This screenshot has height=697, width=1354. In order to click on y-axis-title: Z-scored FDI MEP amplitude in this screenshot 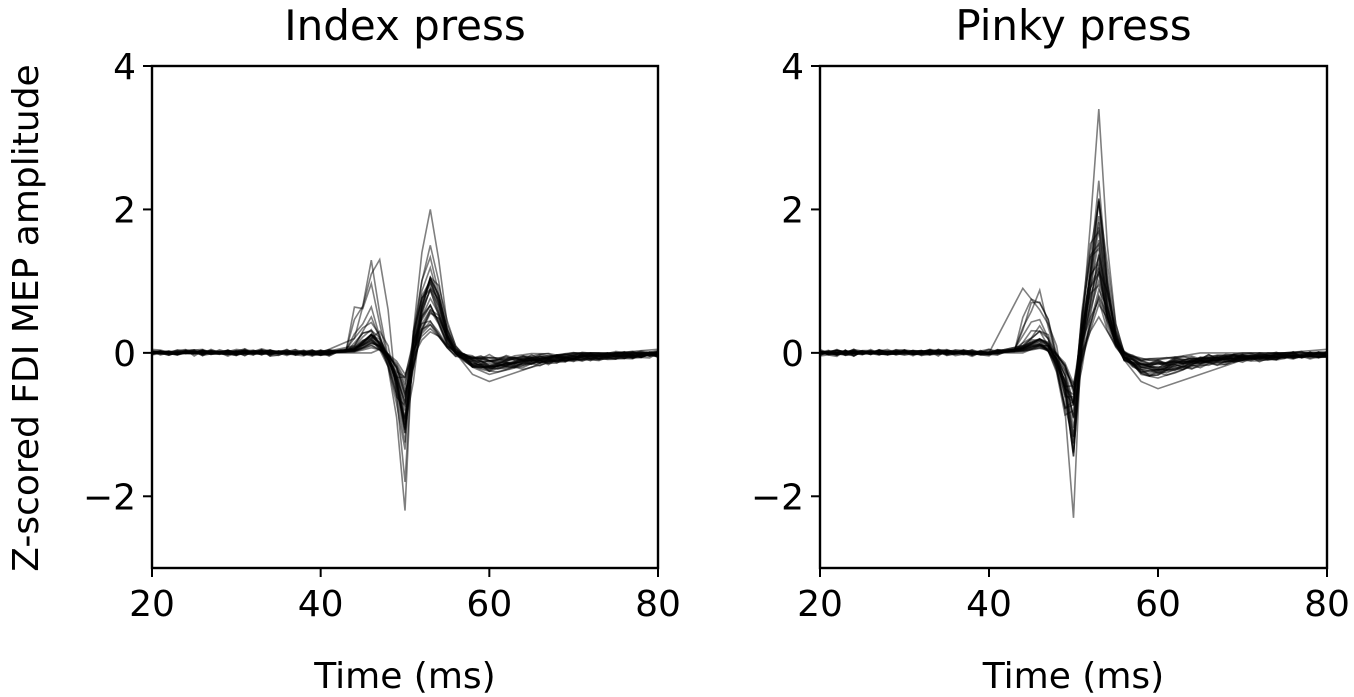, I will do `click(26, 317)`.